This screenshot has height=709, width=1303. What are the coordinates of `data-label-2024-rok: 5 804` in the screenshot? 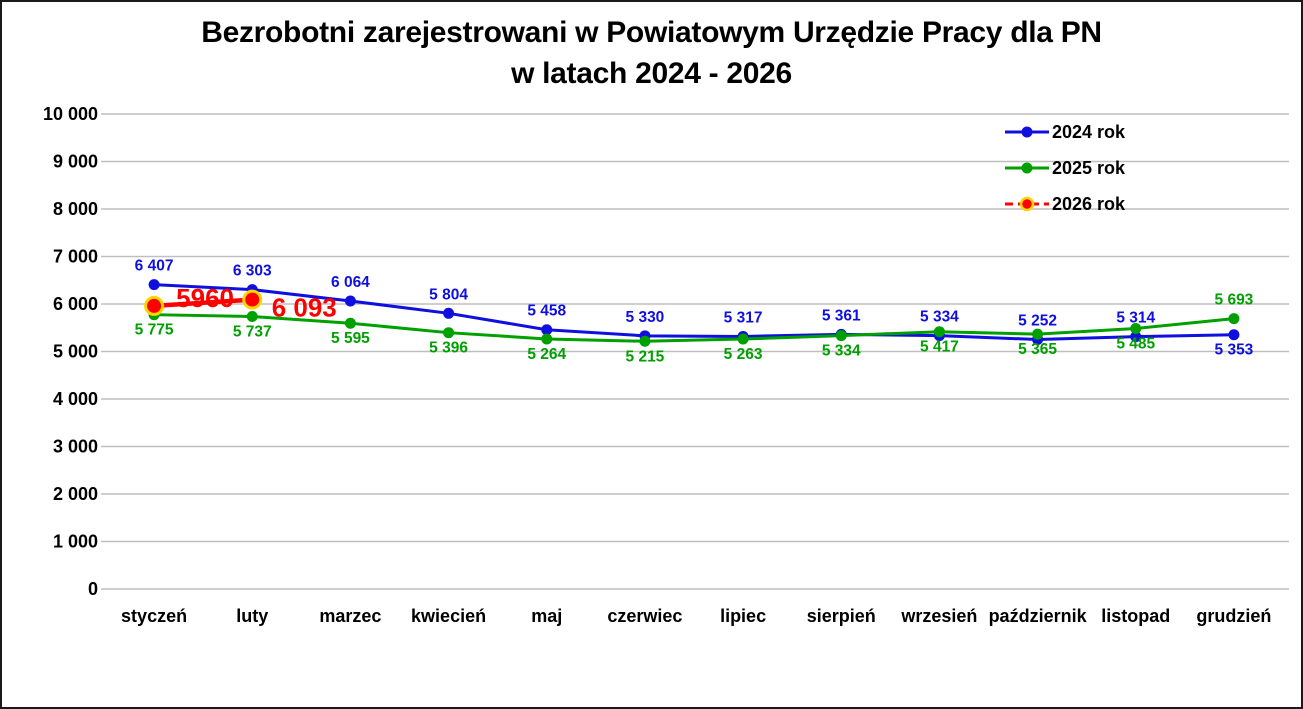 It's located at (448, 294).